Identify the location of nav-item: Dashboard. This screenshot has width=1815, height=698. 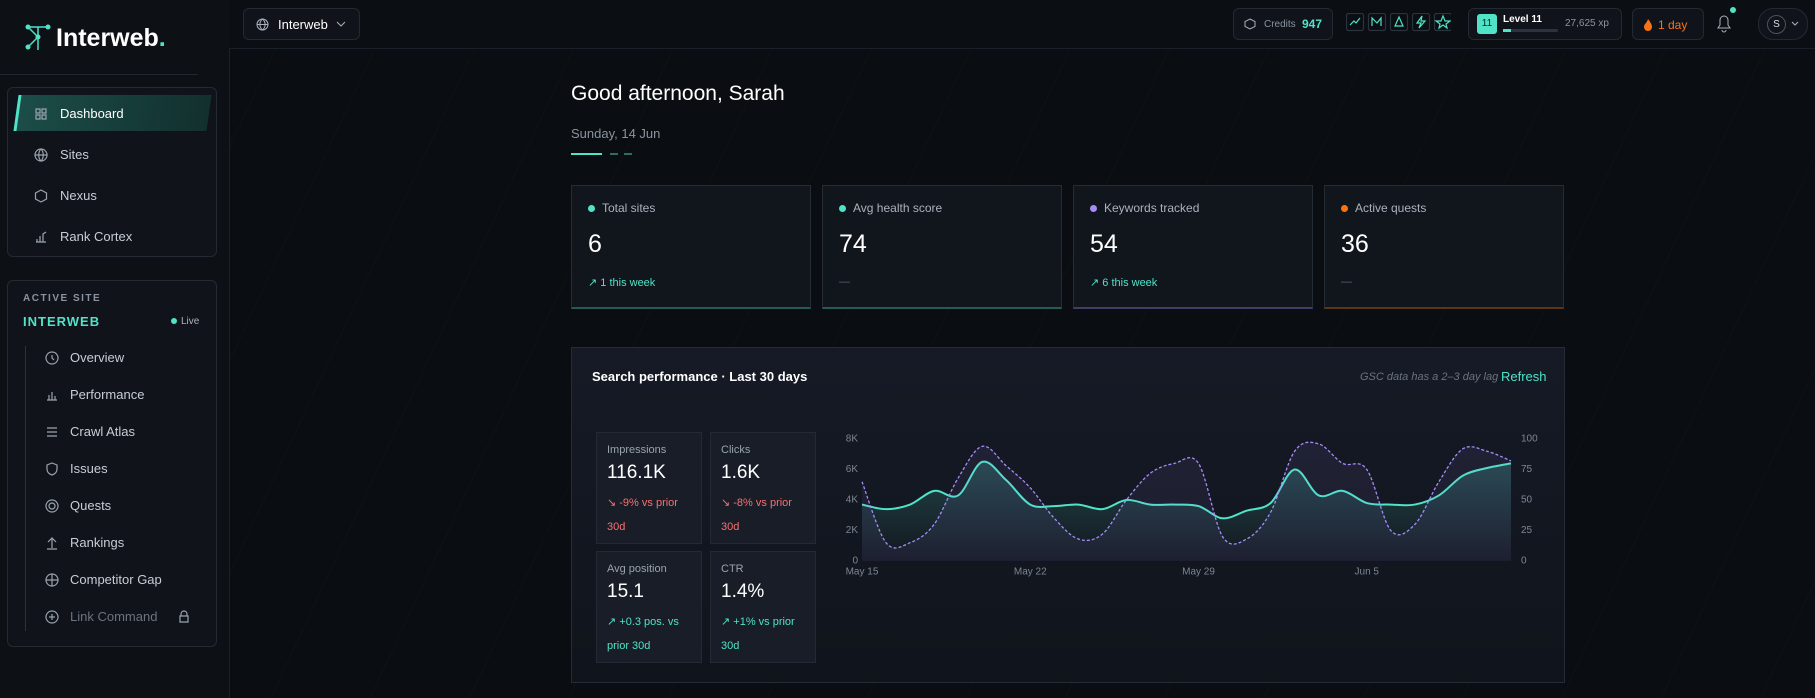
(92, 113).